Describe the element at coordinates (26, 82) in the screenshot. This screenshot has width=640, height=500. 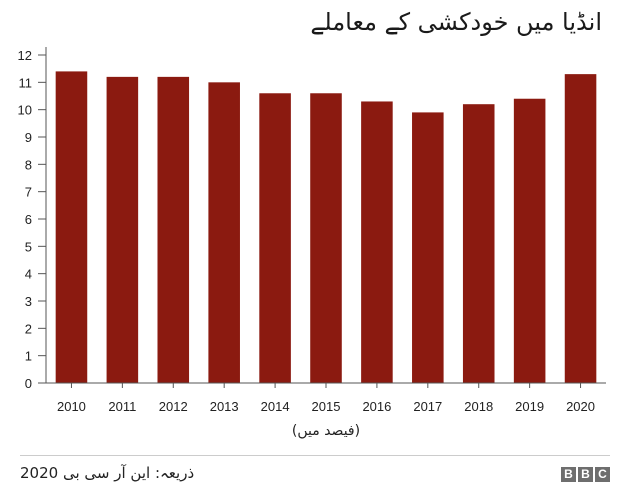
I see `y-tick-label: 11` at that location.